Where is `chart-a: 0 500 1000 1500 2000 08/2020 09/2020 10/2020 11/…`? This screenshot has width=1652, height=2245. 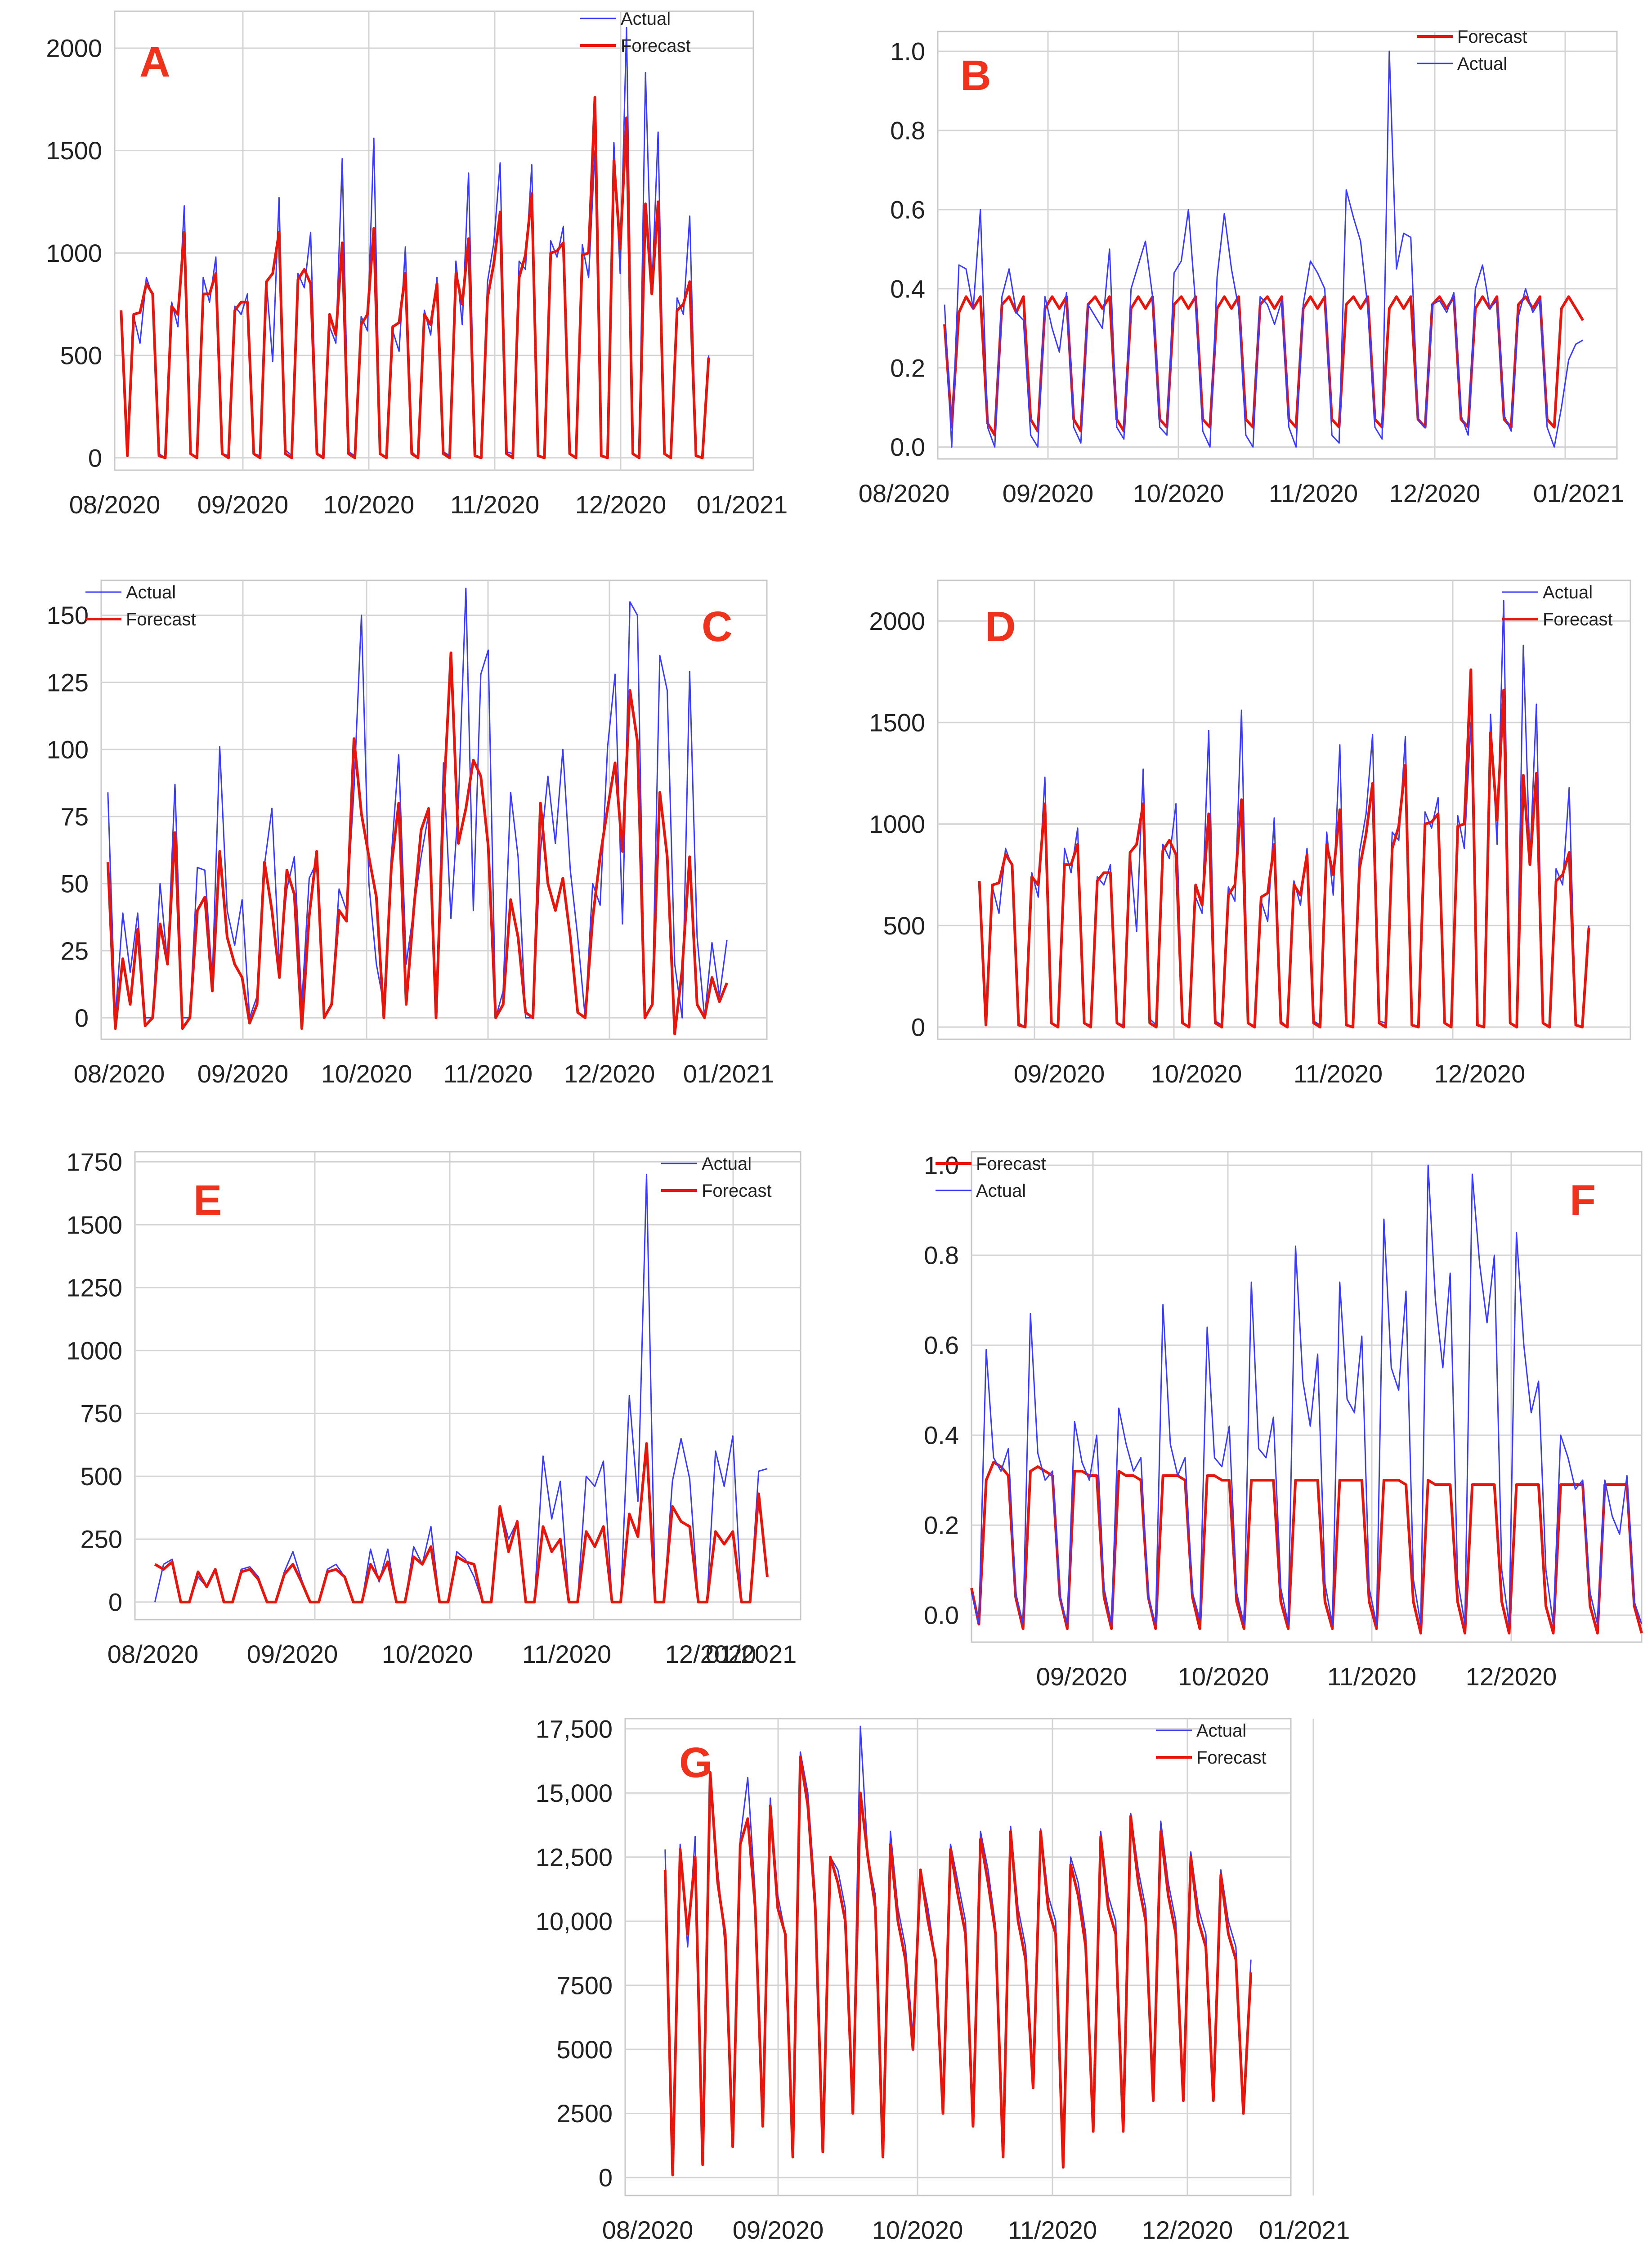 chart-a: 0 500 1000 1500 2000 08/2020 09/2020 10/2020 11/… is located at coordinates (417, 264).